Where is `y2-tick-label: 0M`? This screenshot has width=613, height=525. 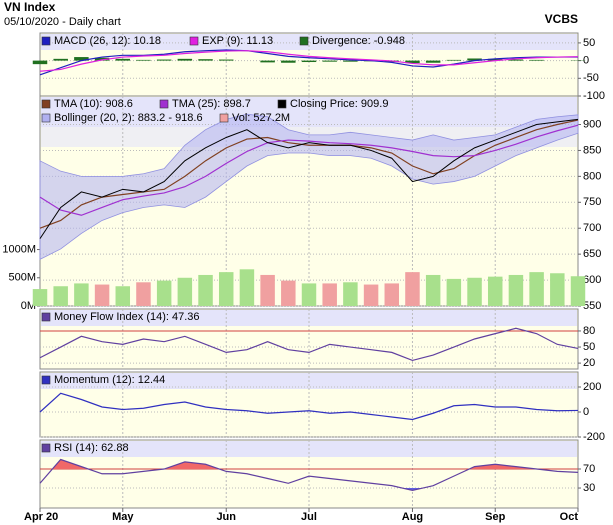 y2-tick-label: 0M is located at coordinates (28, 306).